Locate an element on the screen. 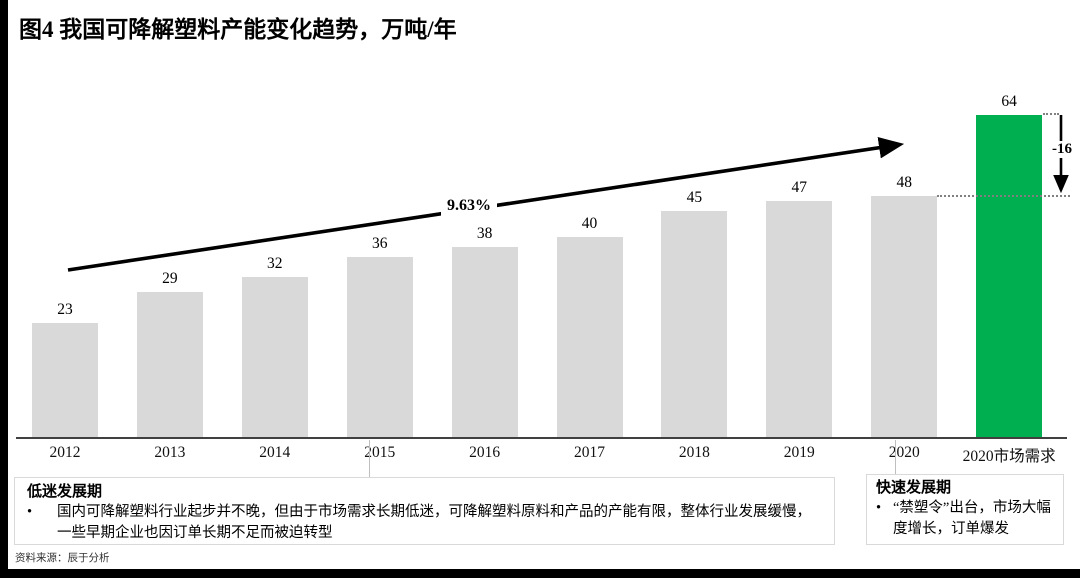 Image resolution: width=1080 pixels, height=578 pixels. x-axis-label-2016: 2016 is located at coordinates (485, 452).